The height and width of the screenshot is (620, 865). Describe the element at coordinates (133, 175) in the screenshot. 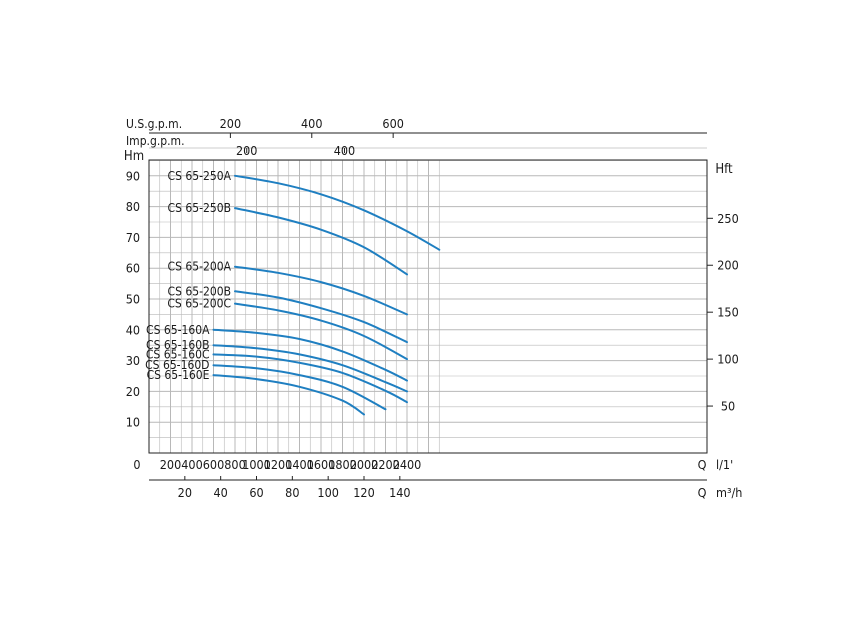

I see `y-tick-label: 90` at that location.